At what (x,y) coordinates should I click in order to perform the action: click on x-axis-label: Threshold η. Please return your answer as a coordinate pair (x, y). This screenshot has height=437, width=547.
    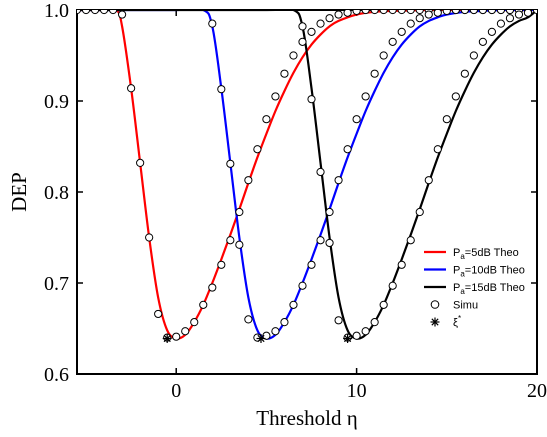
    Looking at the image, I should click on (306, 418).